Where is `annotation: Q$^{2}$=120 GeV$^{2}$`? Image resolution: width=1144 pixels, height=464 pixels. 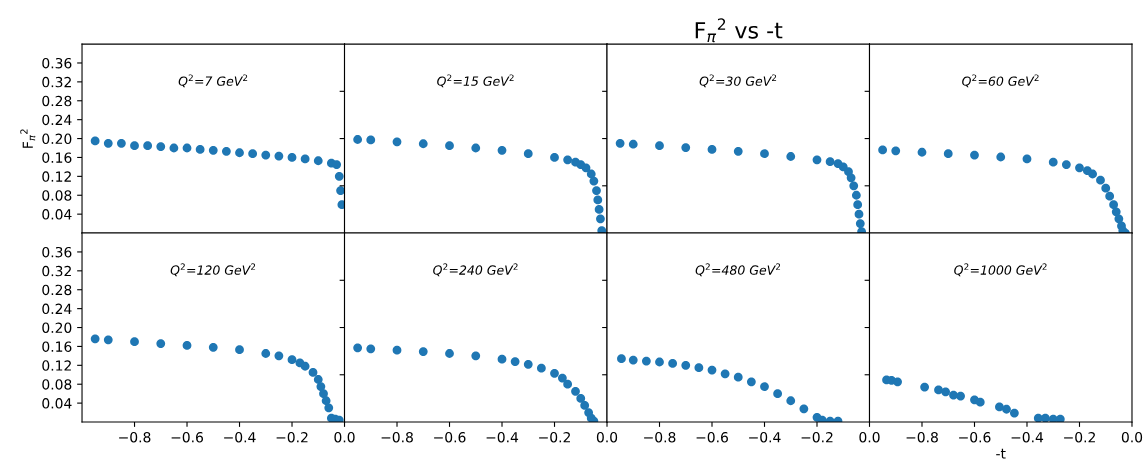 annotation: Q$^{2}$=120 GeV$^{2}$ is located at coordinates (213, 270).